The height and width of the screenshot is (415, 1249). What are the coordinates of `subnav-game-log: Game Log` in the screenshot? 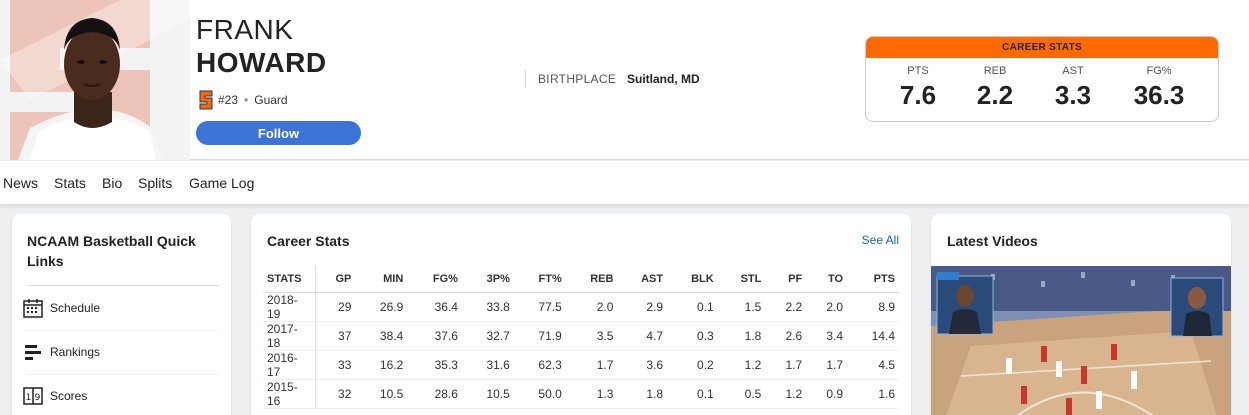 It's located at (222, 183).